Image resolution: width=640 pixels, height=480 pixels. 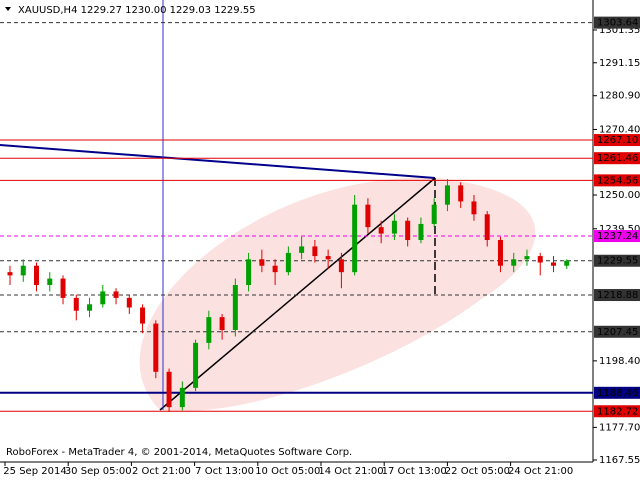 I want to click on level-label: 1254.56, so click(x=617, y=180).